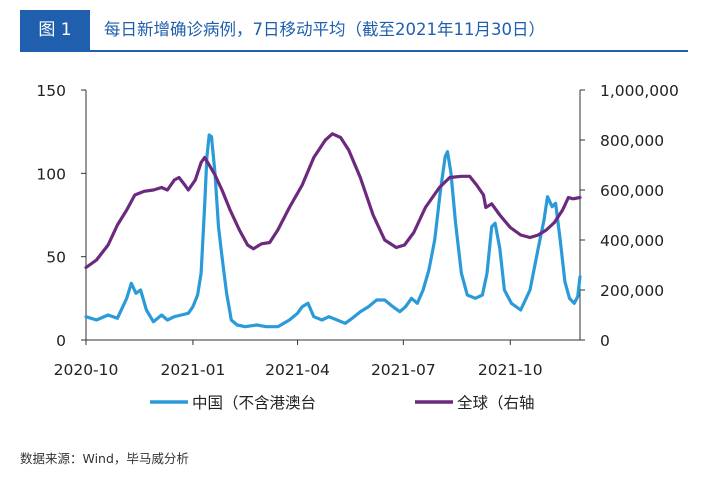  I want to click on x-tick-label: 2021-04, so click(297, 370).